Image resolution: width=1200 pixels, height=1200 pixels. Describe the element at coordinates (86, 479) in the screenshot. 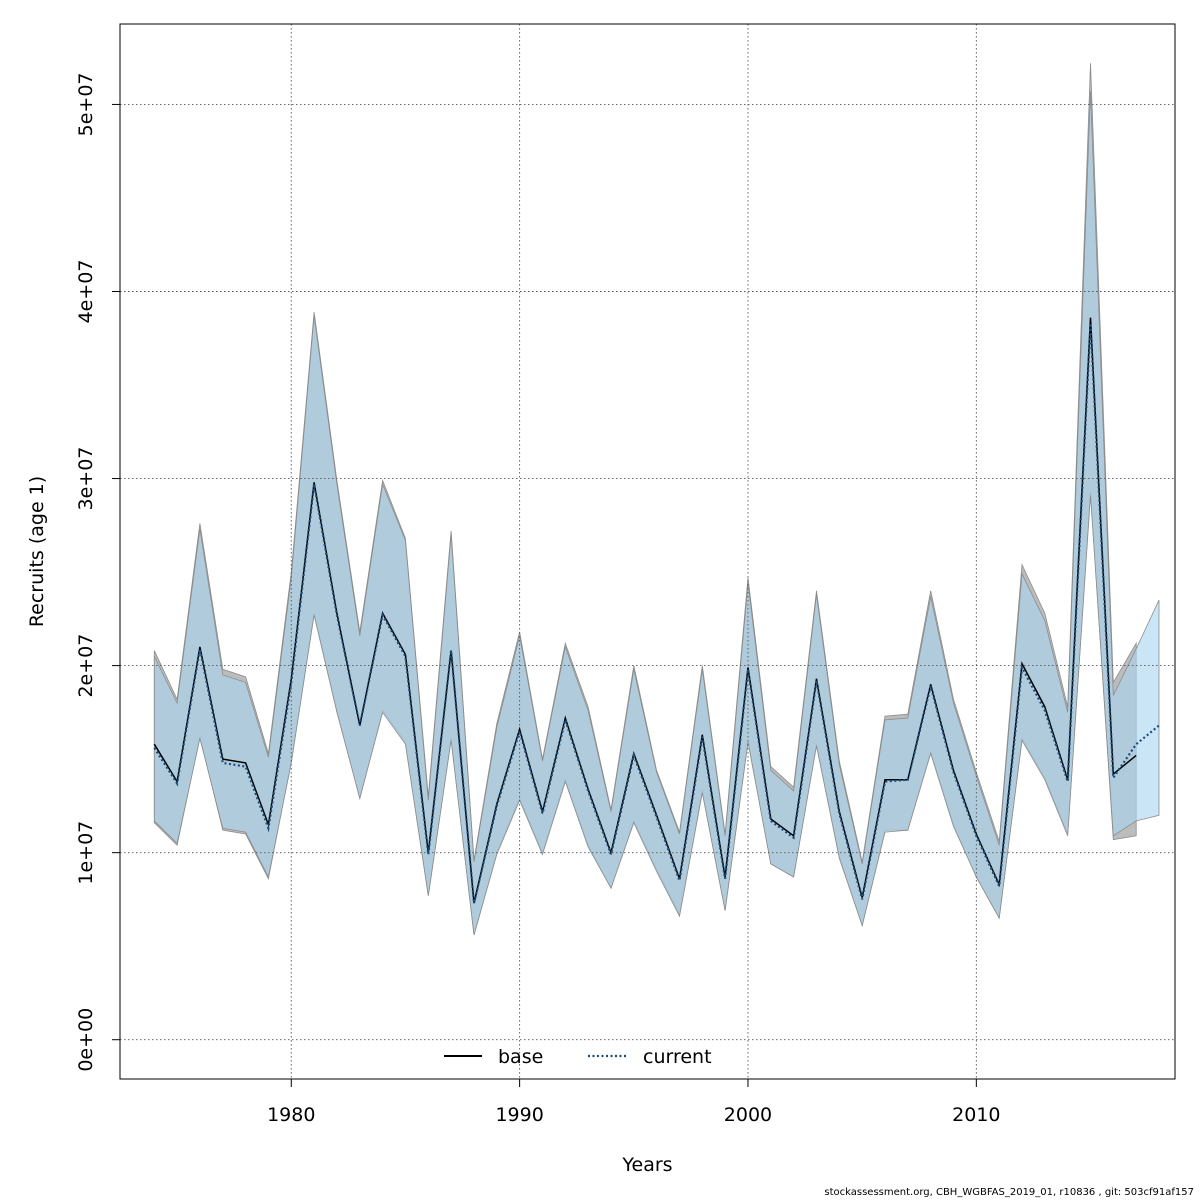

I see `y-tick-label: 3e+07` at that location.